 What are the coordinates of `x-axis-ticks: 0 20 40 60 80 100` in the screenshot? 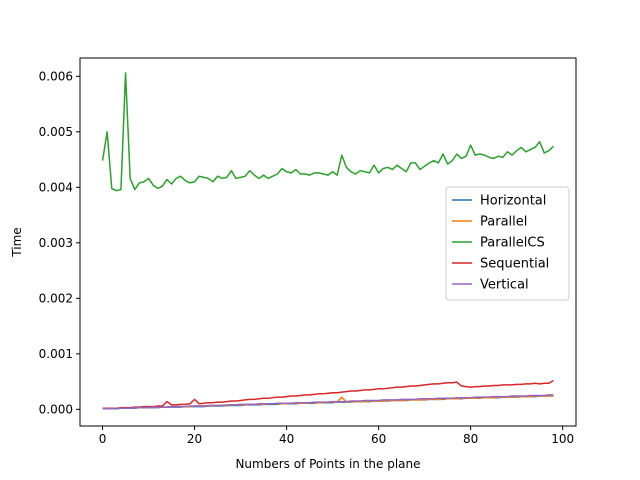 It's located at (336, 436).